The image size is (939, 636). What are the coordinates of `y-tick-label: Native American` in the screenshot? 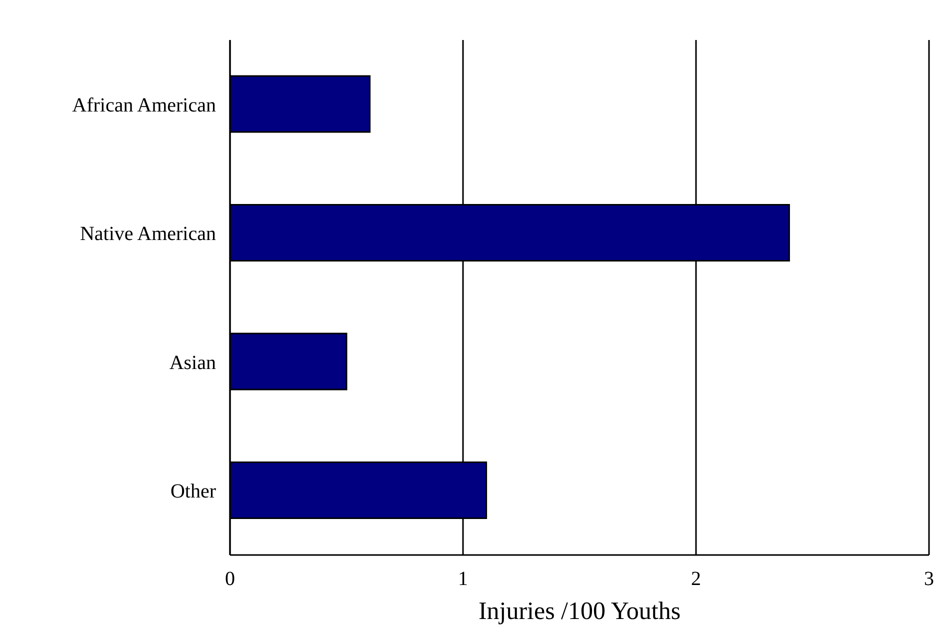 It's located at (148, 234).